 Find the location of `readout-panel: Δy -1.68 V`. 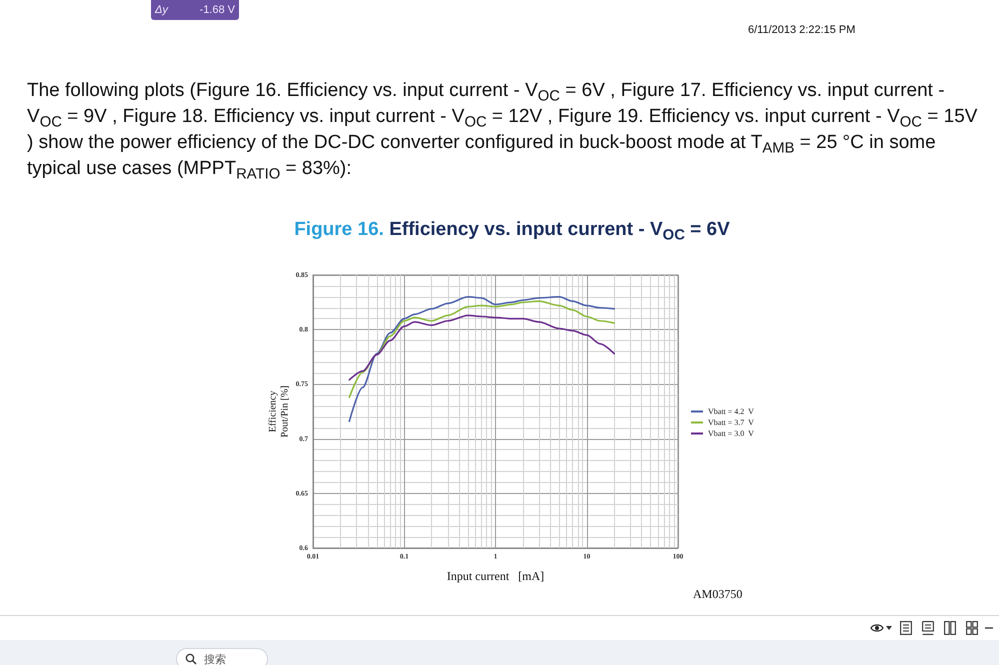

readout-panel: Δy -1.68 V is located at coordinates (195, 10).